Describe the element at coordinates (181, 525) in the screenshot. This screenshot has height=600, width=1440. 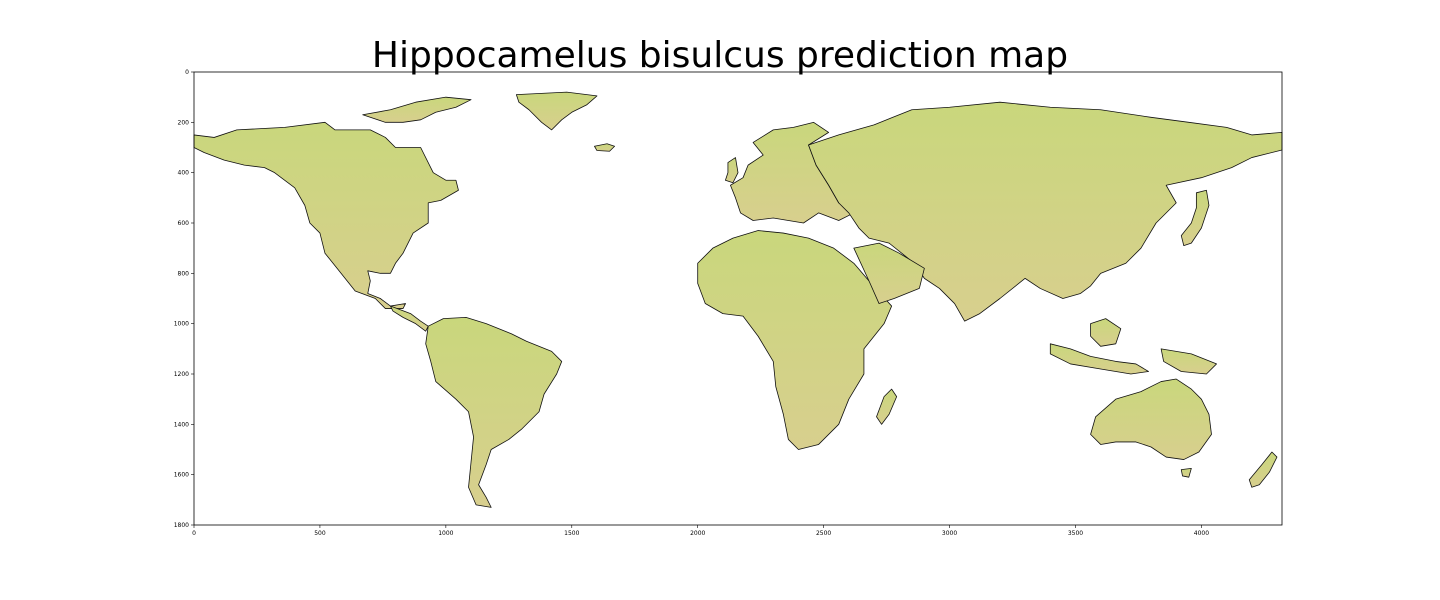
I see `y-tick-label: 1800` at that location.